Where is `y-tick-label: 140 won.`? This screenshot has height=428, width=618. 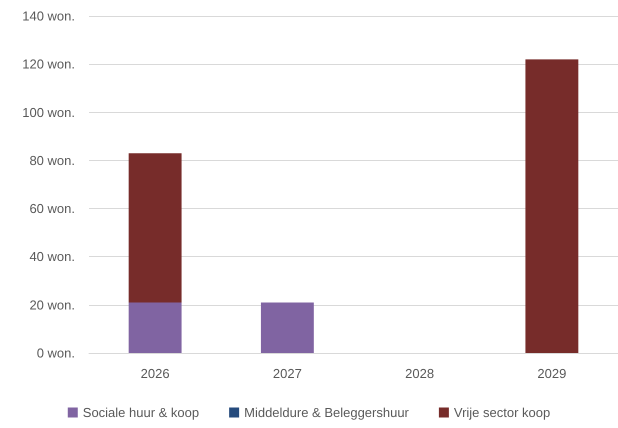
y-tick-label: 140 won. is located at coordinates (48, 16).